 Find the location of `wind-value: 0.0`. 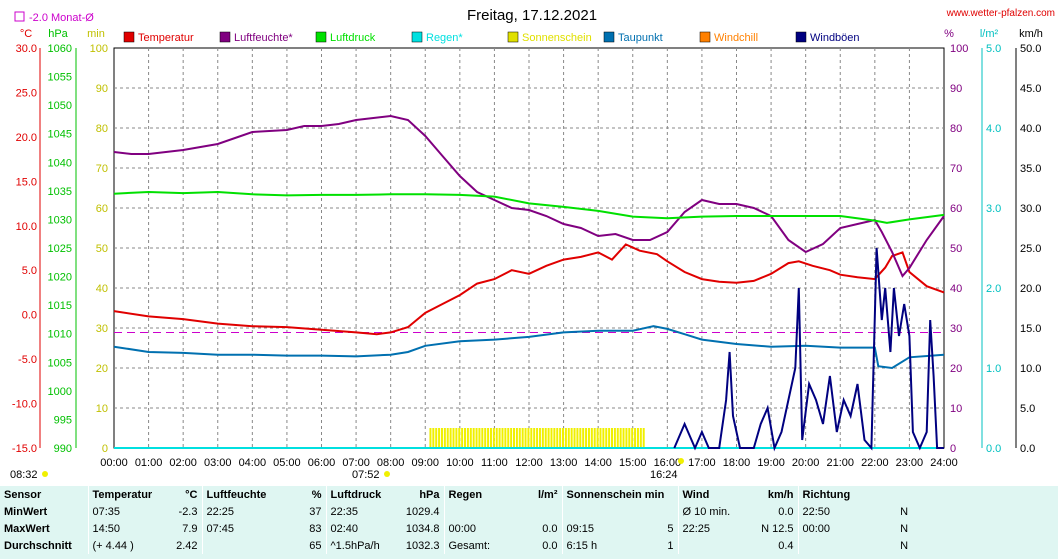

wind-value: 0.0 is located at coordinates (786, 511).